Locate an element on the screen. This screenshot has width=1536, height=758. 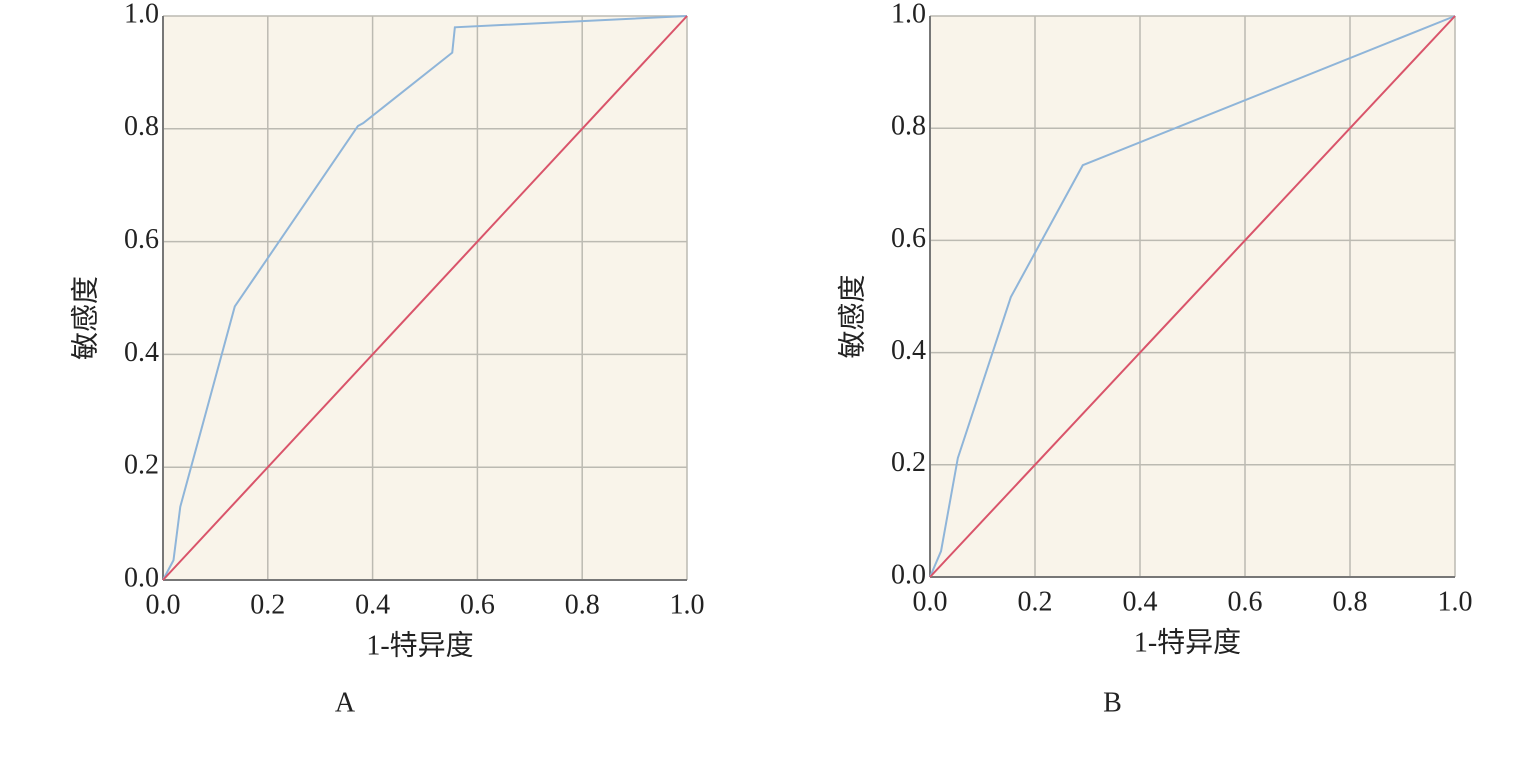
panel-label: A is located at coordinates (345, 702).